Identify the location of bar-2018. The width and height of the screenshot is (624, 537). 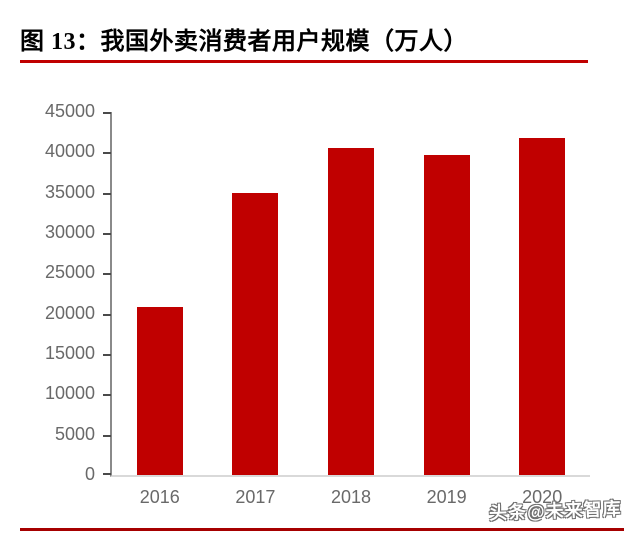
(351, 311).